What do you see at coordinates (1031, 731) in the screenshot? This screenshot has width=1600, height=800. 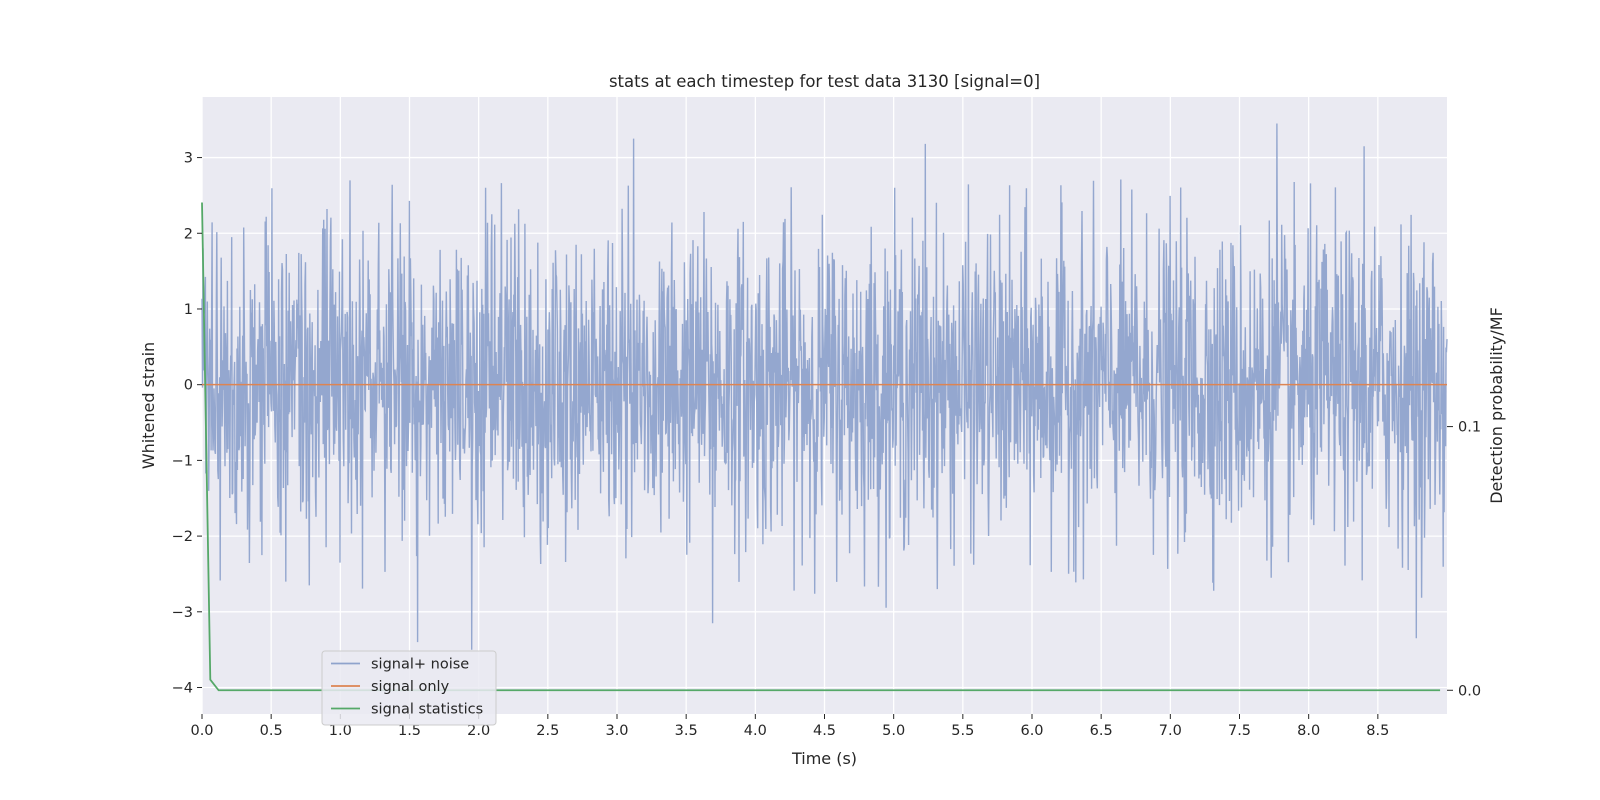 I see `x-tick-label: 6.0` at bounding box center [1031, 731].